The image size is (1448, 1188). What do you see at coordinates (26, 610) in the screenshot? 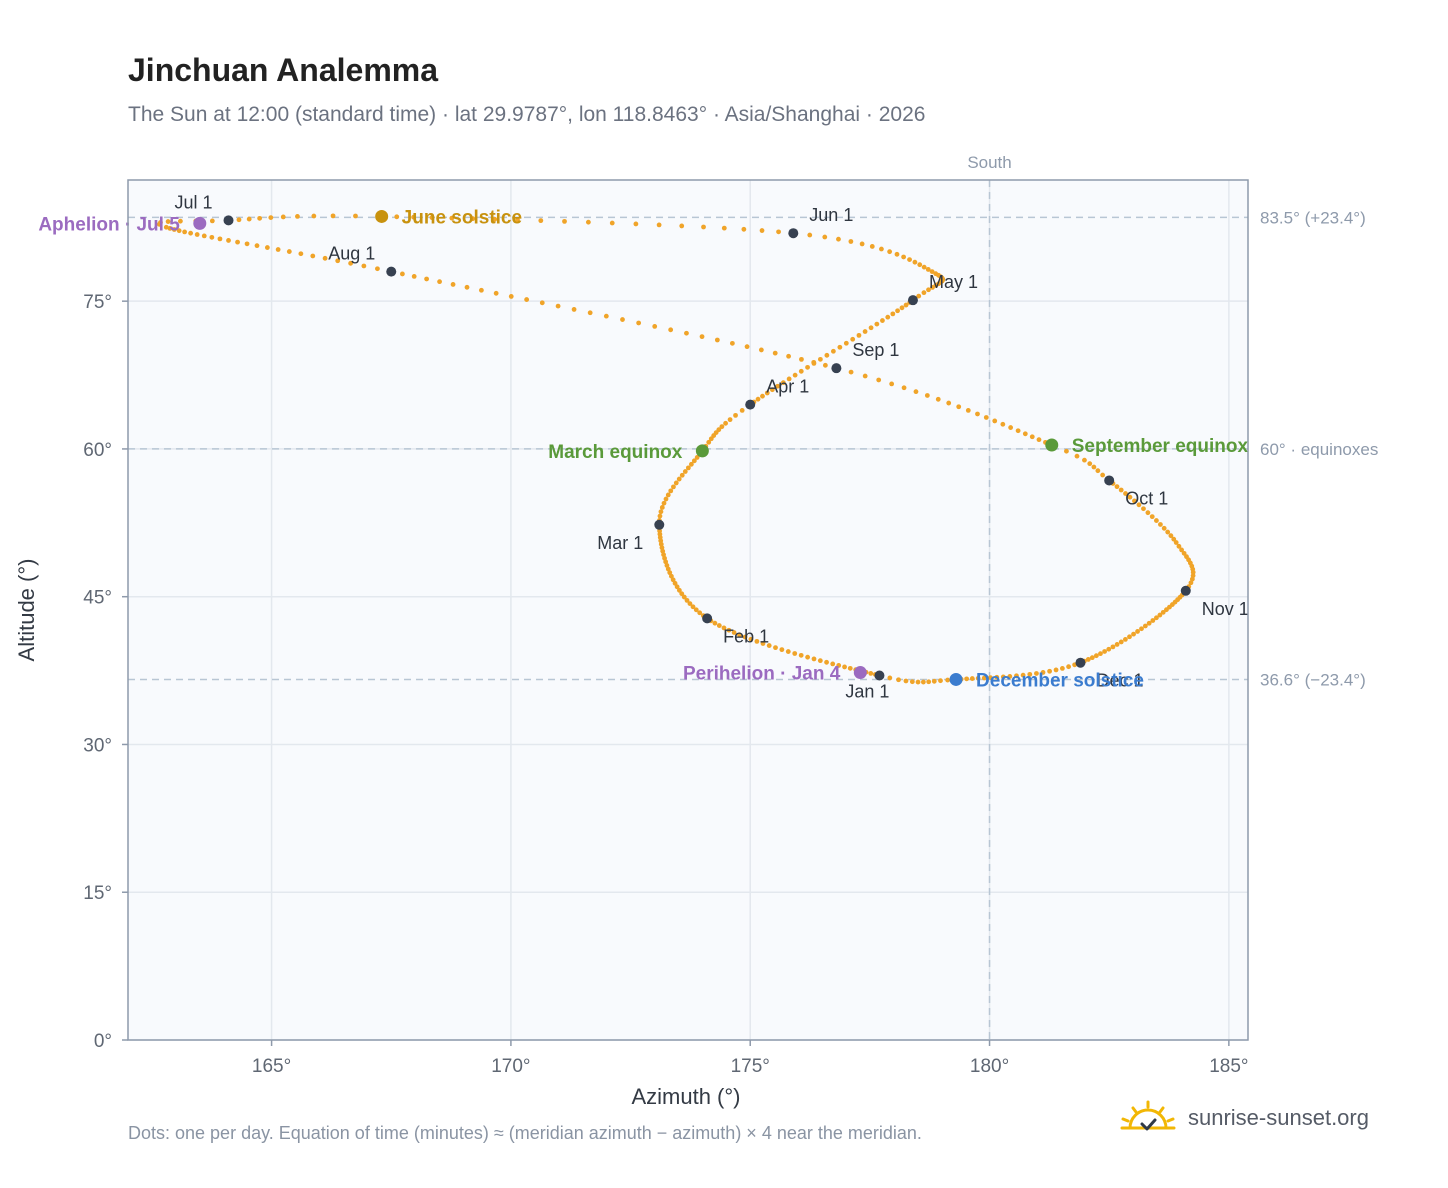
I see `y-axis-title: Altitude (°)` at bounding box center [26, 610].